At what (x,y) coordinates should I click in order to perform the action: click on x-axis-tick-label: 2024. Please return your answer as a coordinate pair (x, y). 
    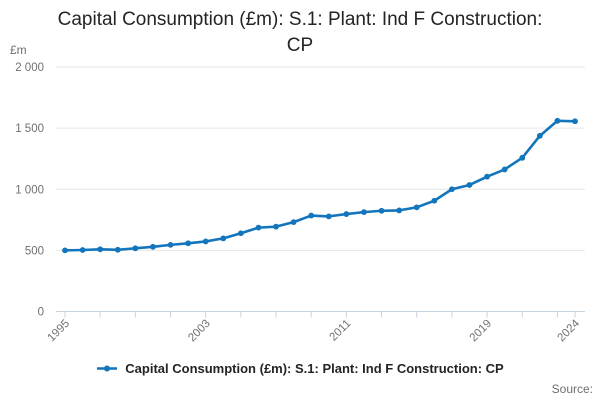
    Looking at the image, I should click on (569, 330).